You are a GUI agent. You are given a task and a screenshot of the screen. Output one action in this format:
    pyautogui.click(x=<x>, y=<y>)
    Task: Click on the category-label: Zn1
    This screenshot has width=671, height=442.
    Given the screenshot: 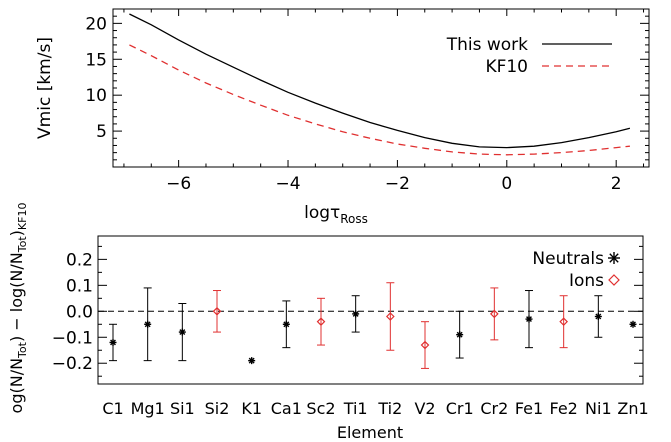 What is the action you would take?
    pyautogui.click(x=632, y=408)
    